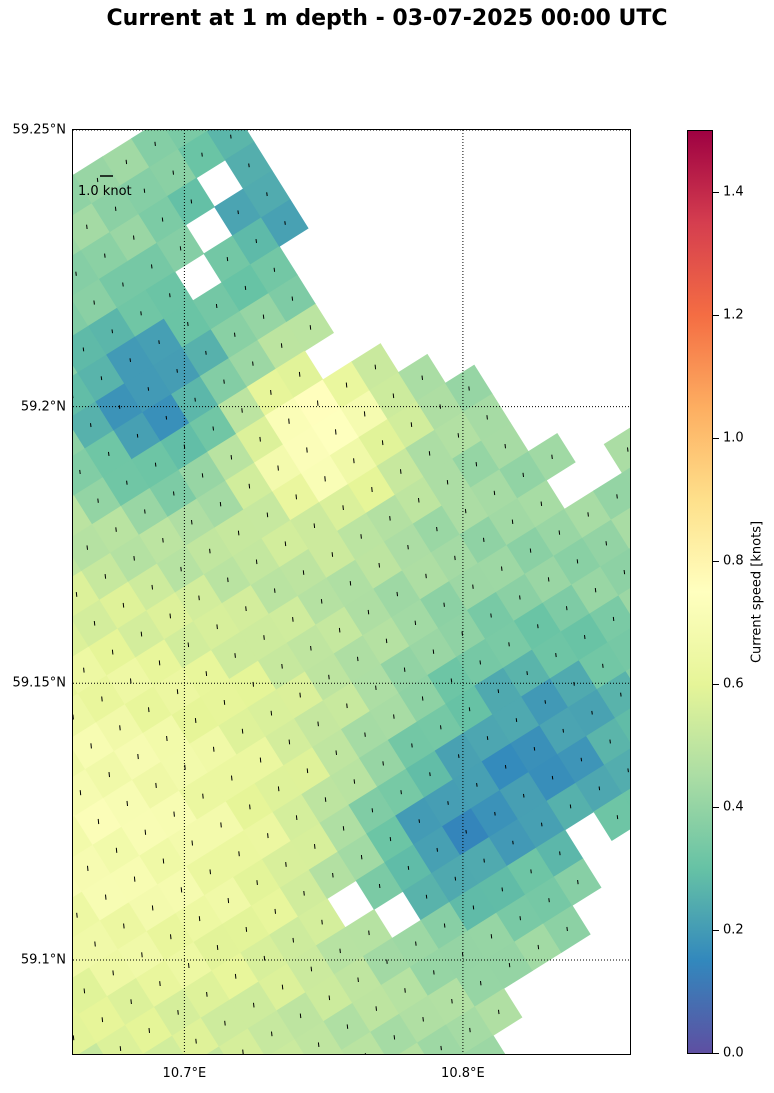  Describe the element at coordinates (716, 562) in the screenshot. I see `colorbar-tick-mark` at that location.